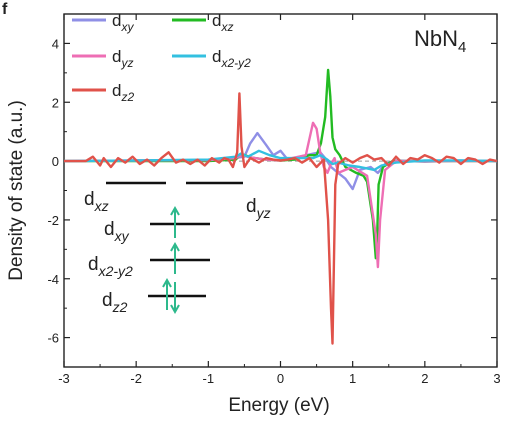 This screenshot has height=422, width=508. What do you see at coordinates (496, 378) in the screenshot?
I see `x-tick-label: 3` at bounding box center [496, 378].